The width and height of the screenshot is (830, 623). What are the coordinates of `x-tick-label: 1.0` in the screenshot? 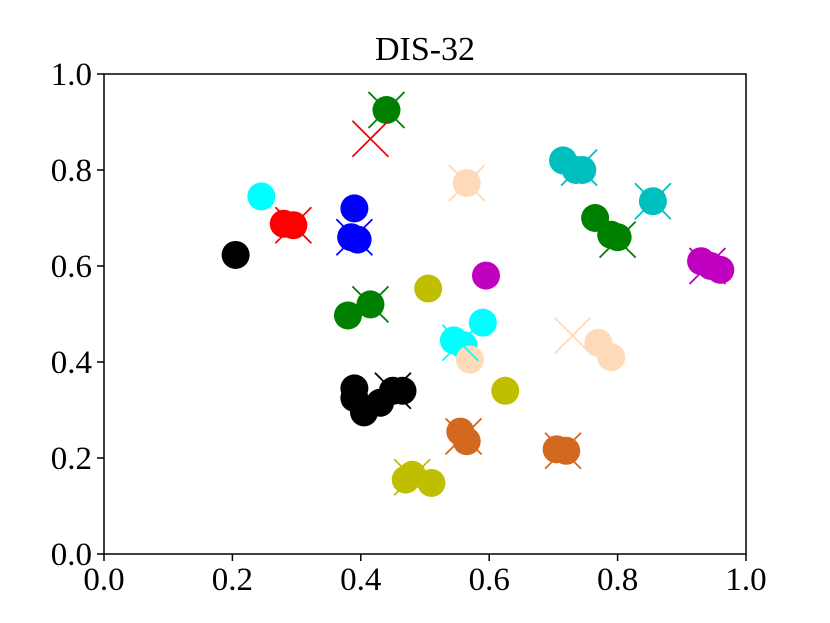 It's located at (745, 580).